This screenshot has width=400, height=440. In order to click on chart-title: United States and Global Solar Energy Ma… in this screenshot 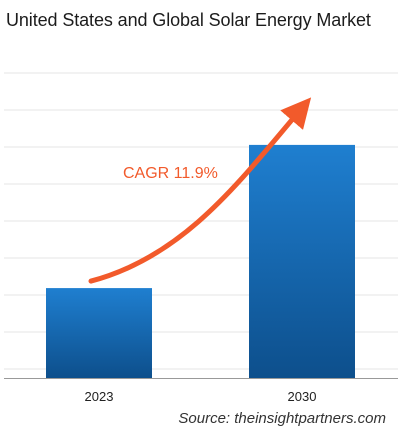, I will do `click(188, 20)`.